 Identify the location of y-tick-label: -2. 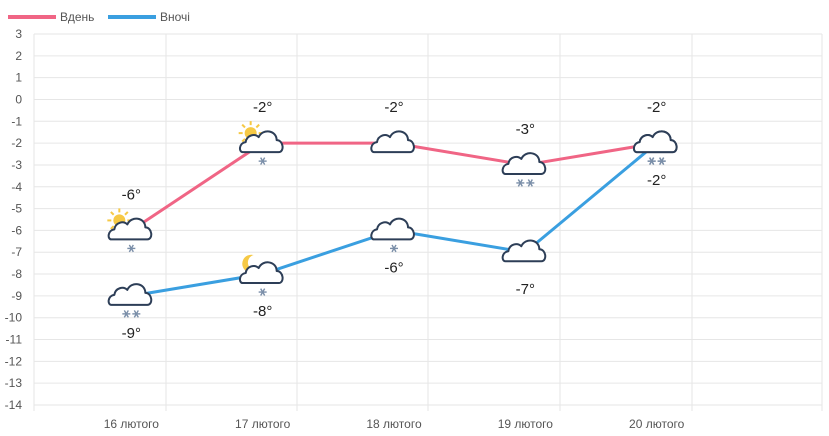
(16, 143).